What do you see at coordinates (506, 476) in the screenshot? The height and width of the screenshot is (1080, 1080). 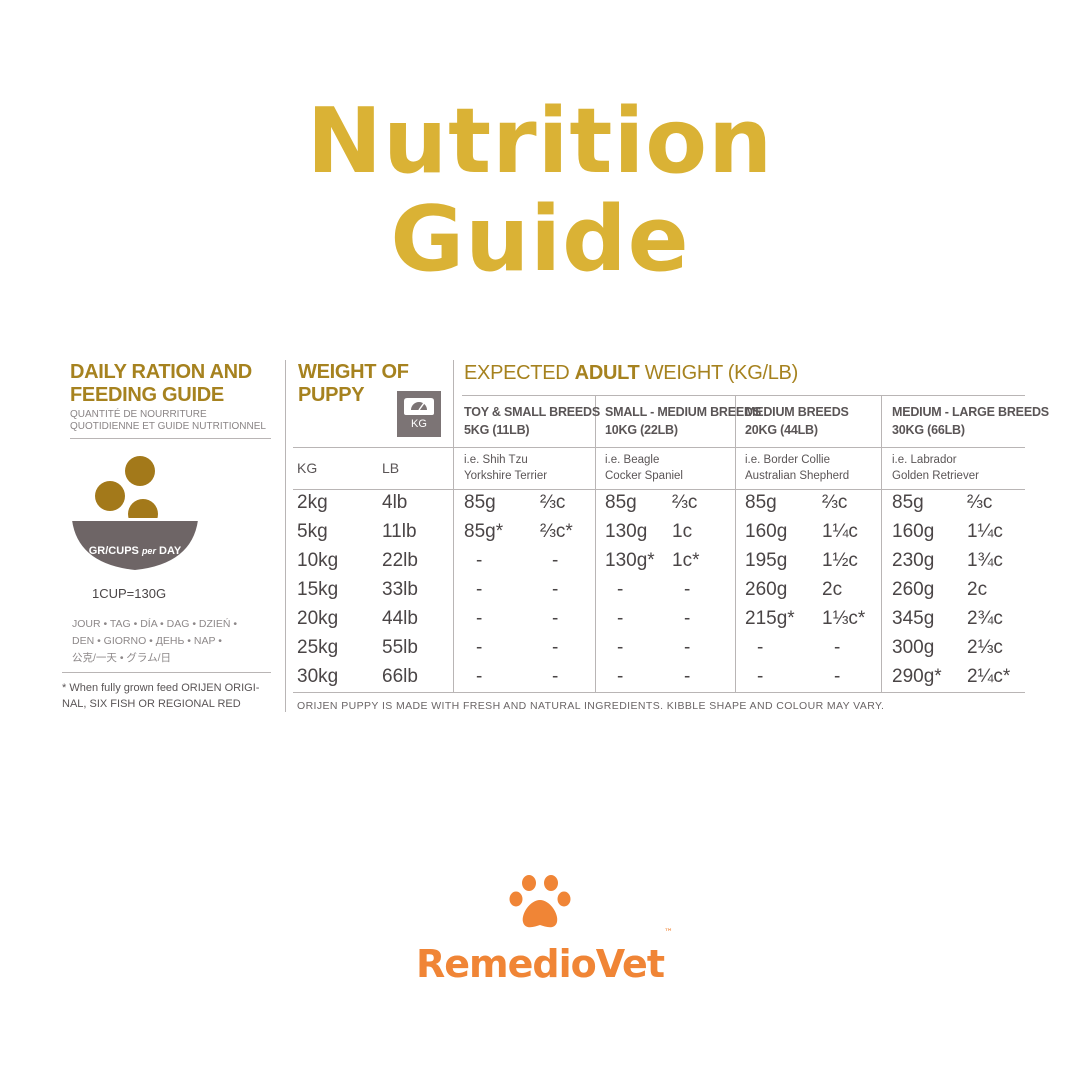 I see `breed-example: Yorkshire Terrier` at bounding box center [506, 476].